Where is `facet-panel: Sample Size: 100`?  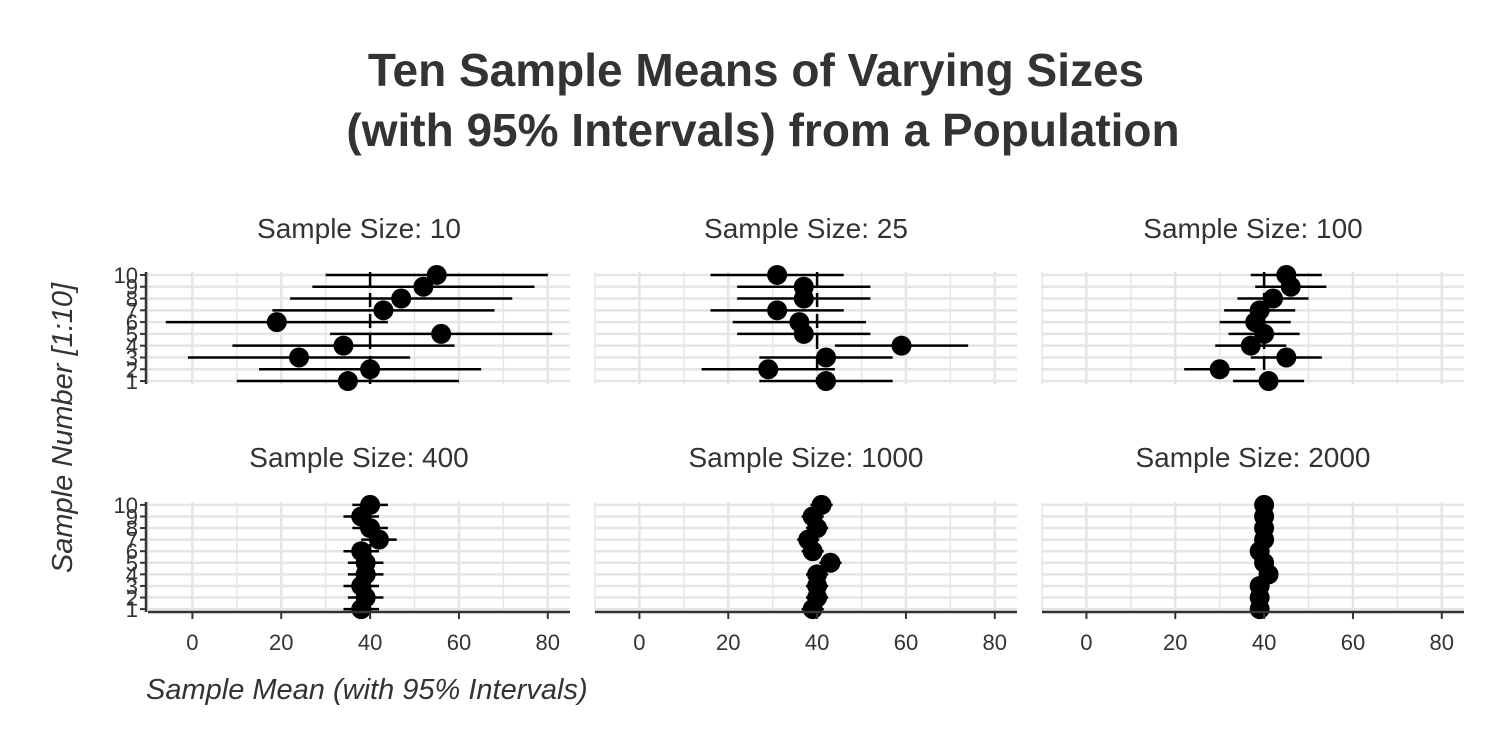
facet-panel: Sample Size: 100 is located at coordinates (1252, 302).